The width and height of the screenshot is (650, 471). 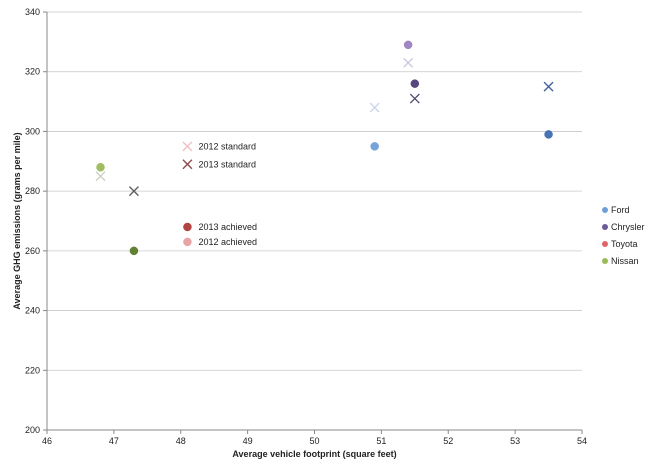 What do you see at coordinates (605, 210) in the screenshot?
I see `legend-swatch-ford` at bounding box center [605, 210].